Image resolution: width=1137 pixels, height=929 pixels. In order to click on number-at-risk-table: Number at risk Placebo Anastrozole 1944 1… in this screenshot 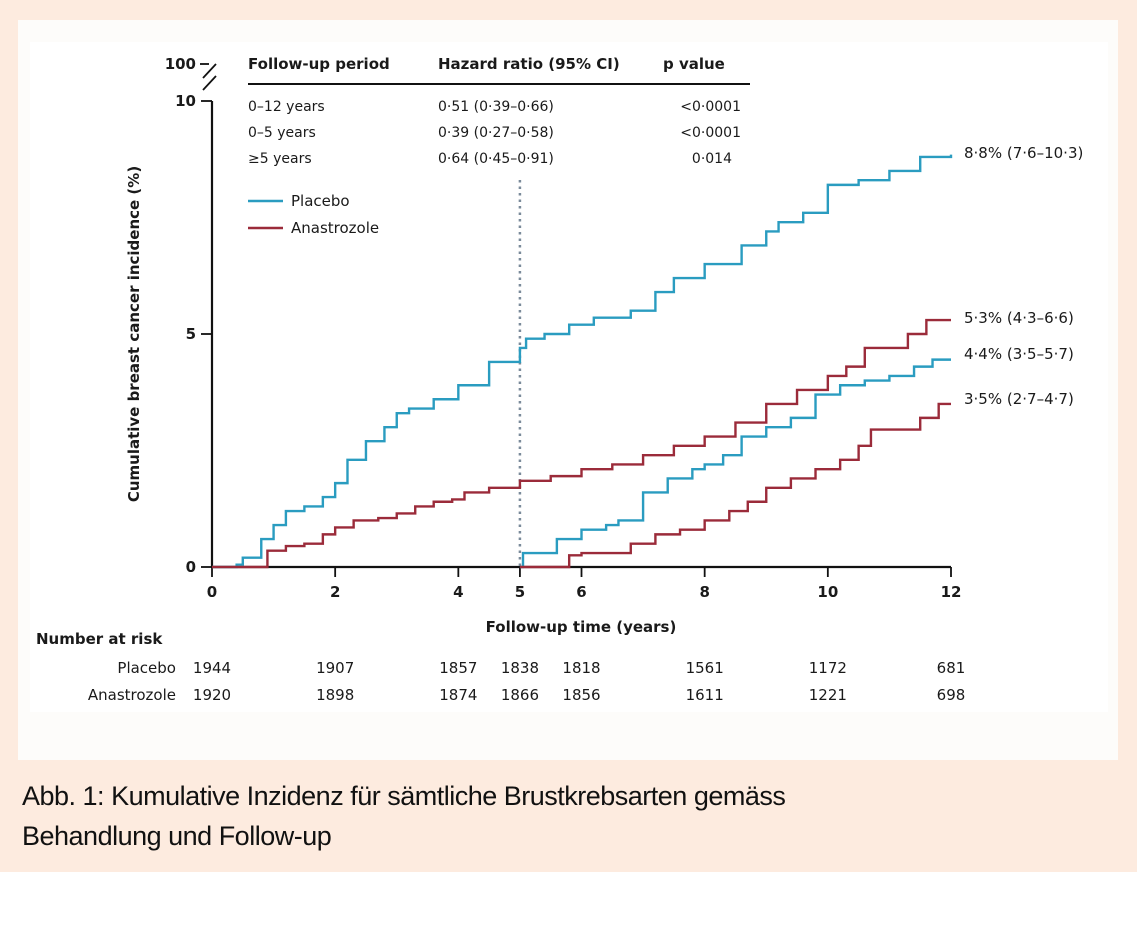, I will do `click(500, 667)`.